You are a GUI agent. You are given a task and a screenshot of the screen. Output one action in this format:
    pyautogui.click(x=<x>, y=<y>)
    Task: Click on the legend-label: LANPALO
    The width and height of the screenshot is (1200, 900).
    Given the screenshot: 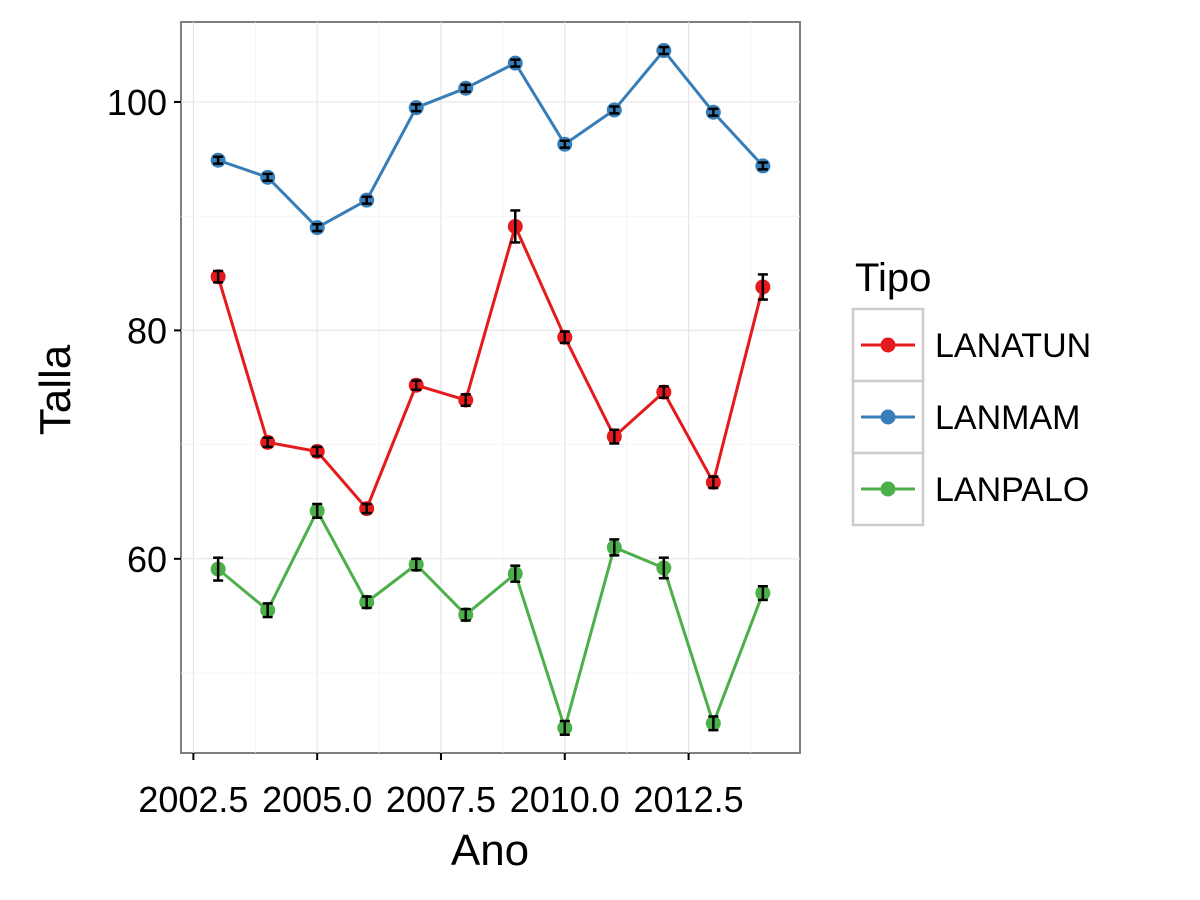 What is the action you would take?
    pyautogui.click(x=1012, y=490)
    